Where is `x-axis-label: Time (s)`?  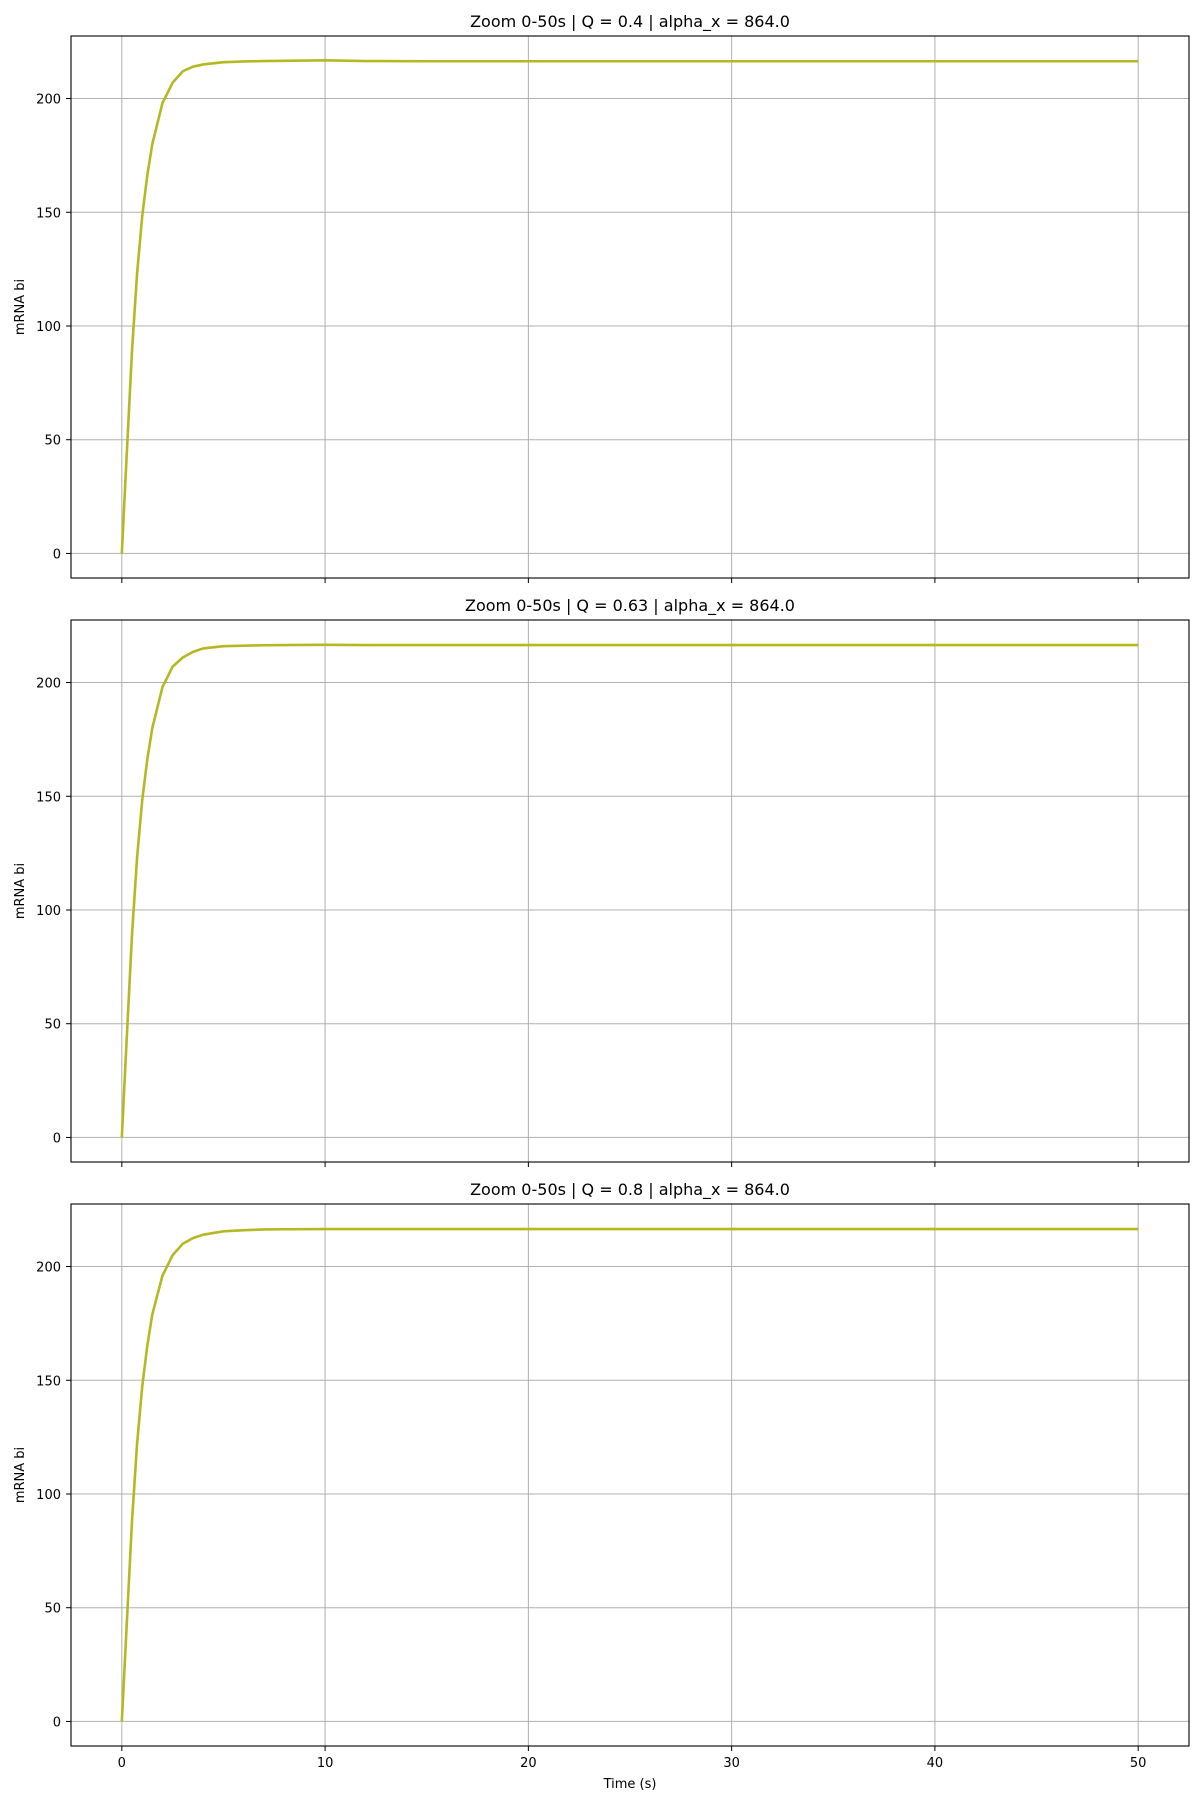
x-axis-label: Time (s) is located at coordinates (630, 1784).